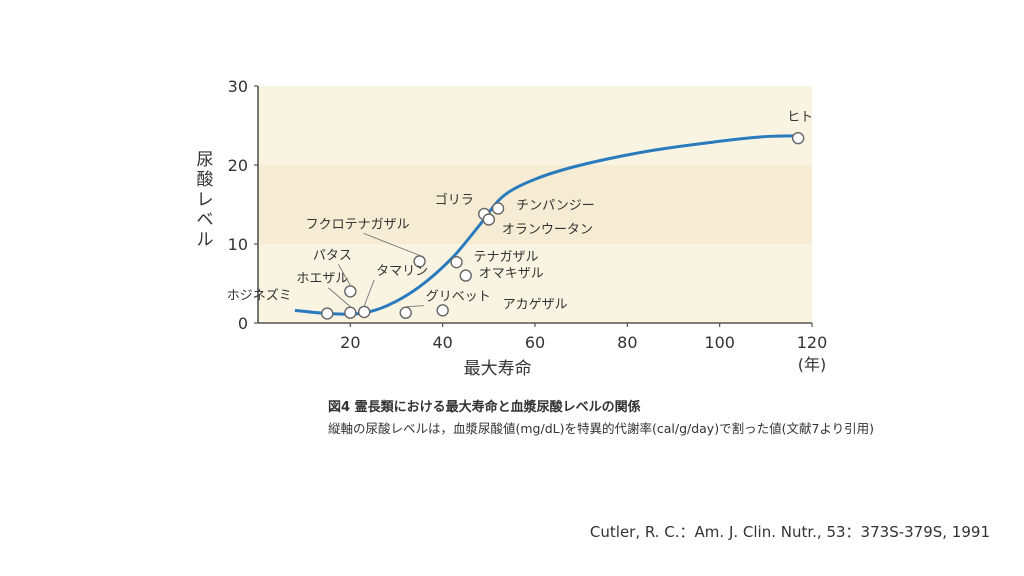 The image size is (1024, 576). I want to click on y-tick-label: 10, so click(238, 244).